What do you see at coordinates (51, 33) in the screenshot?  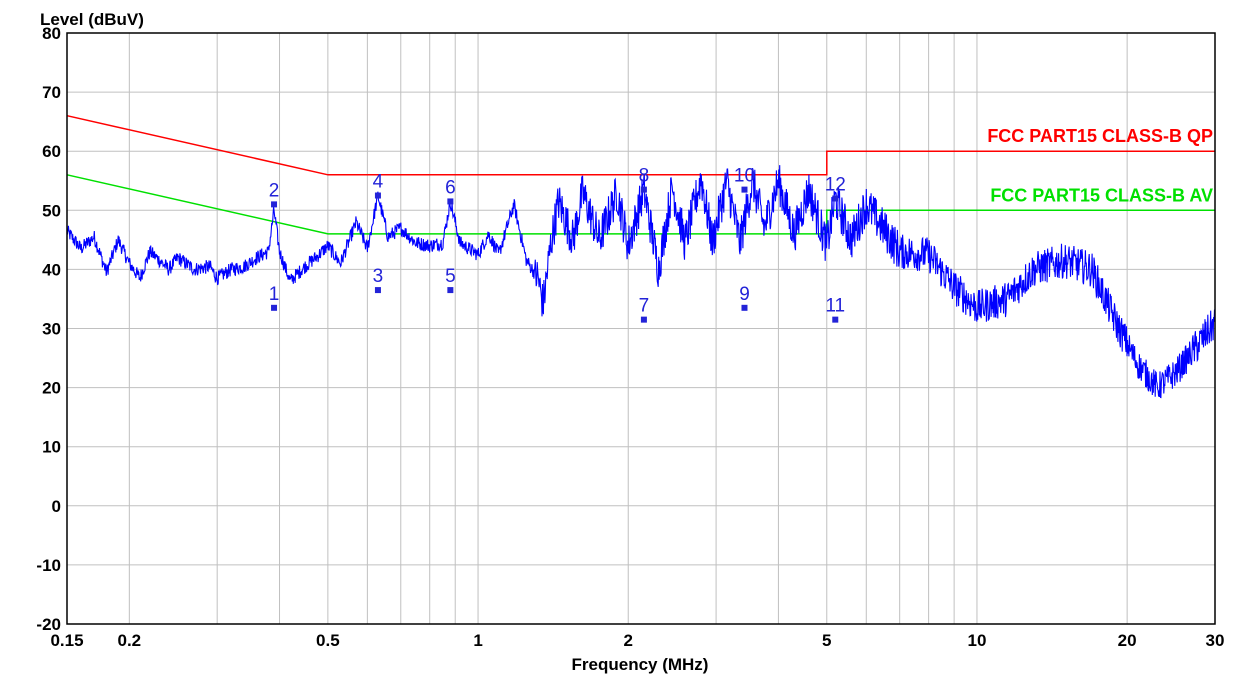 I see `y-tick-label: 80` at bounding box center [51, 33].